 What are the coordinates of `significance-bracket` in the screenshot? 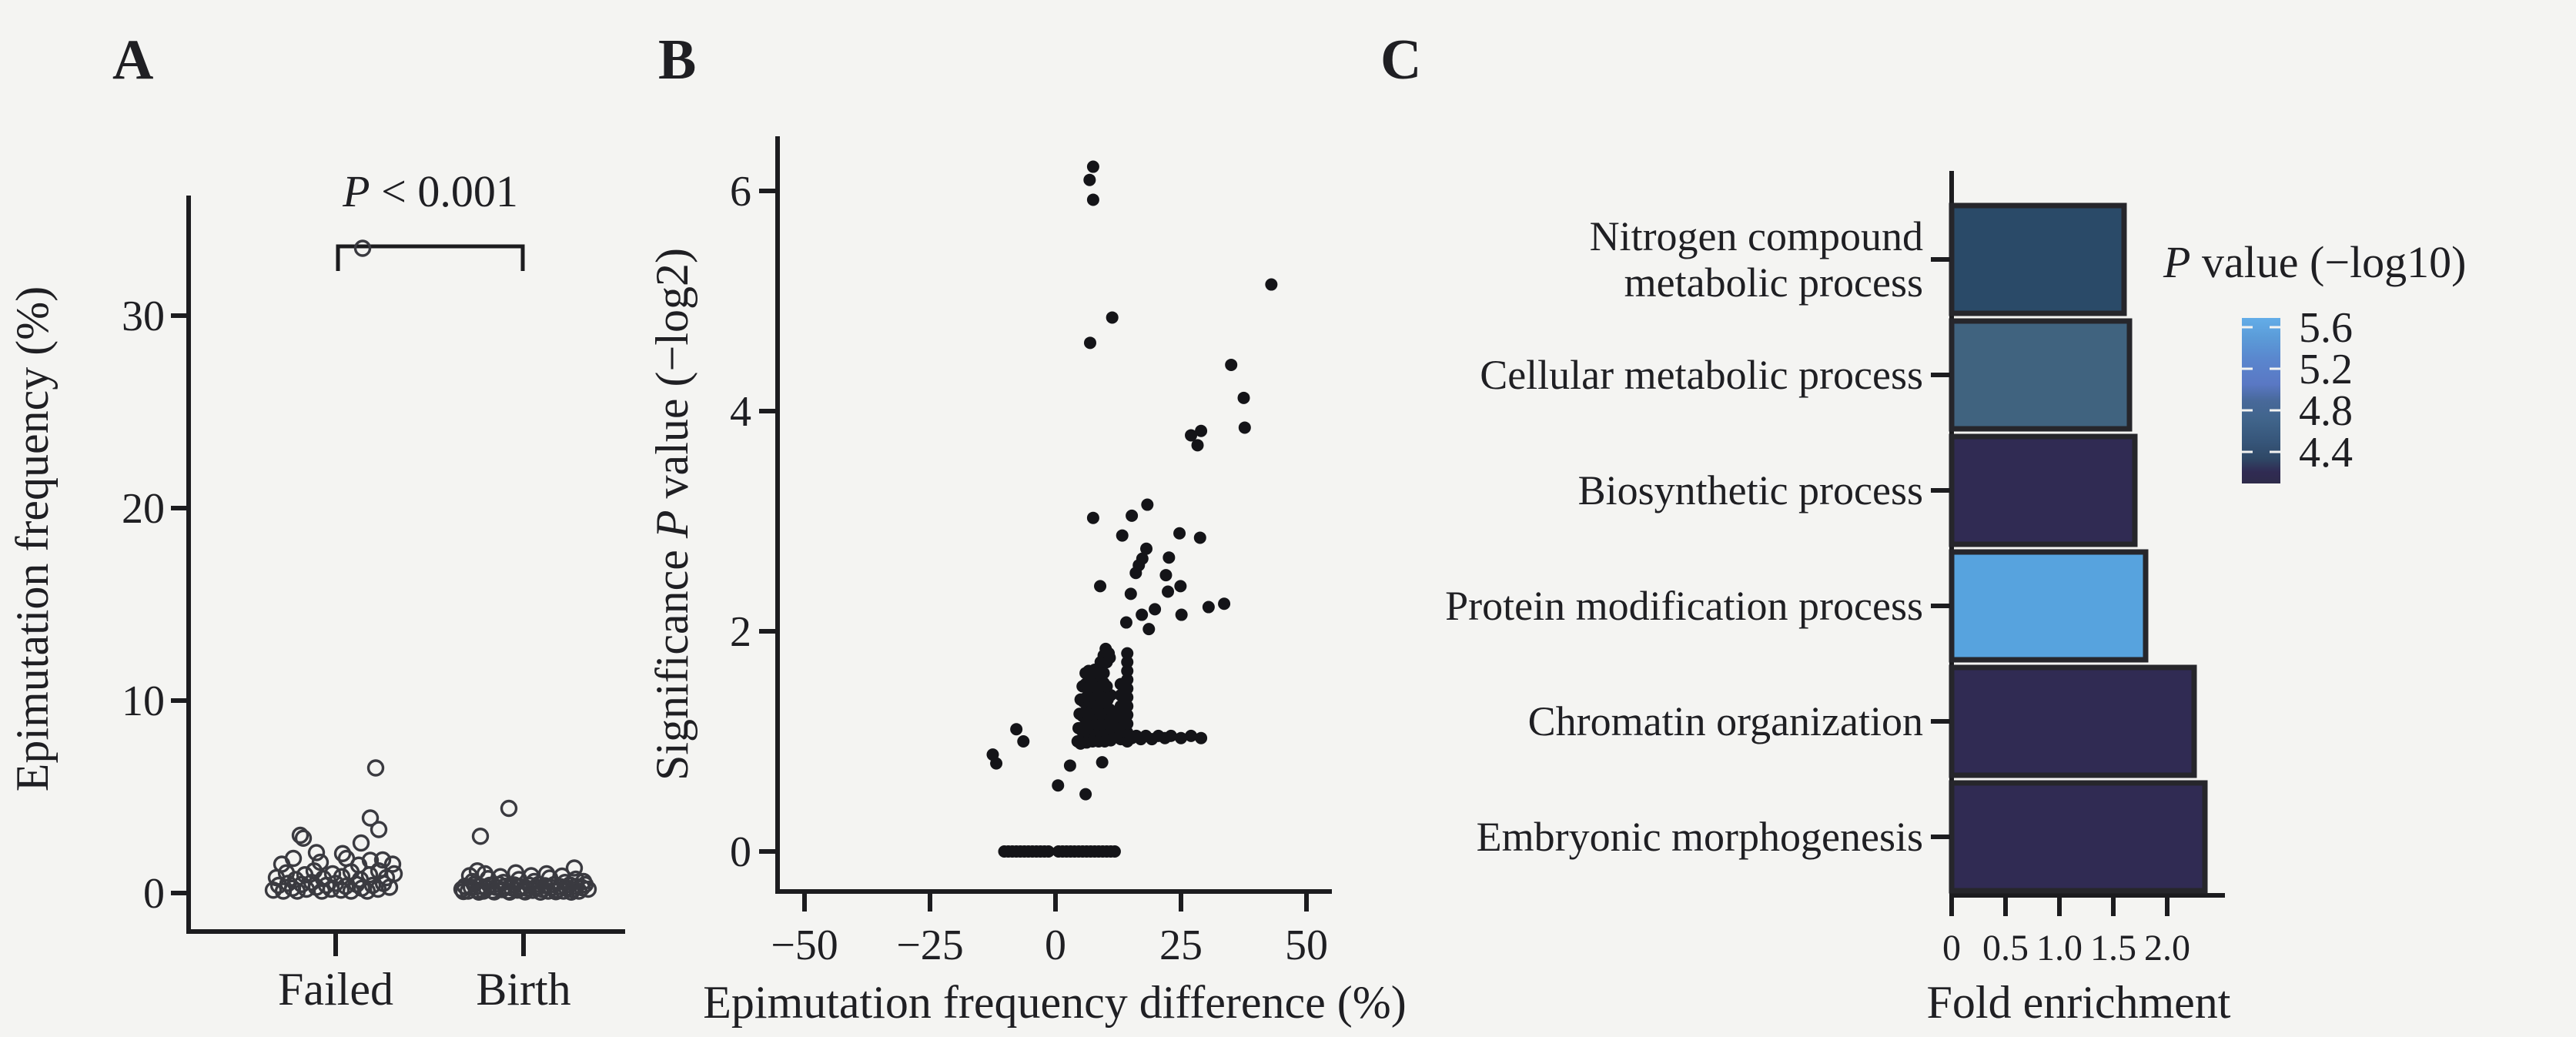 It's located at (431, 257).